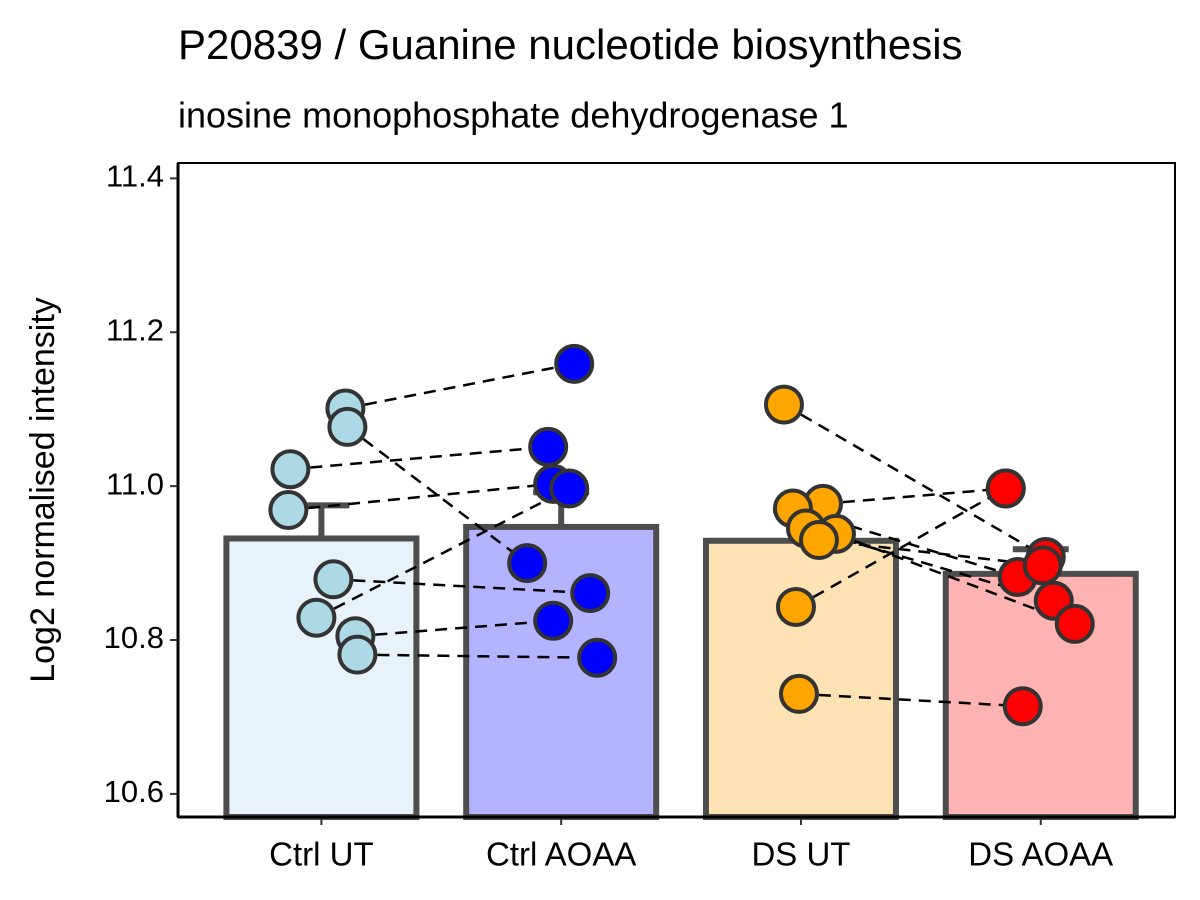 The image size is (1200, 900). What do you see at coordinates (134, 791) in the screenshot?
I see `y-tick-label: 10.6` at bounding box center [134, 791].